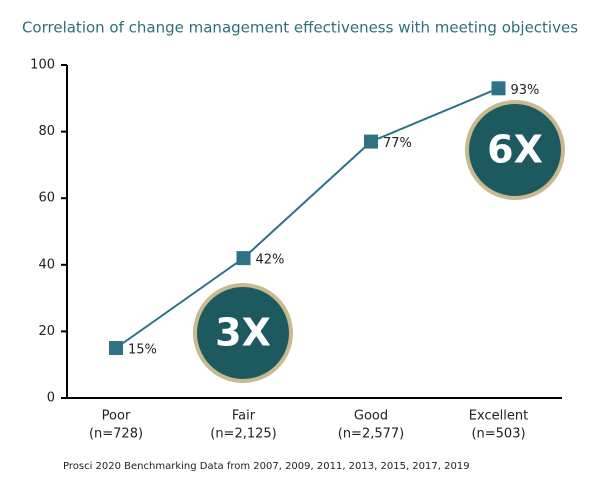 Image resolution: width=600 pixels, height=481 pixels. What do you see at coordinates (116, 434) in the screenshot?
I see `x-tick-count: (n=728)` at bounding box center [116, 434].